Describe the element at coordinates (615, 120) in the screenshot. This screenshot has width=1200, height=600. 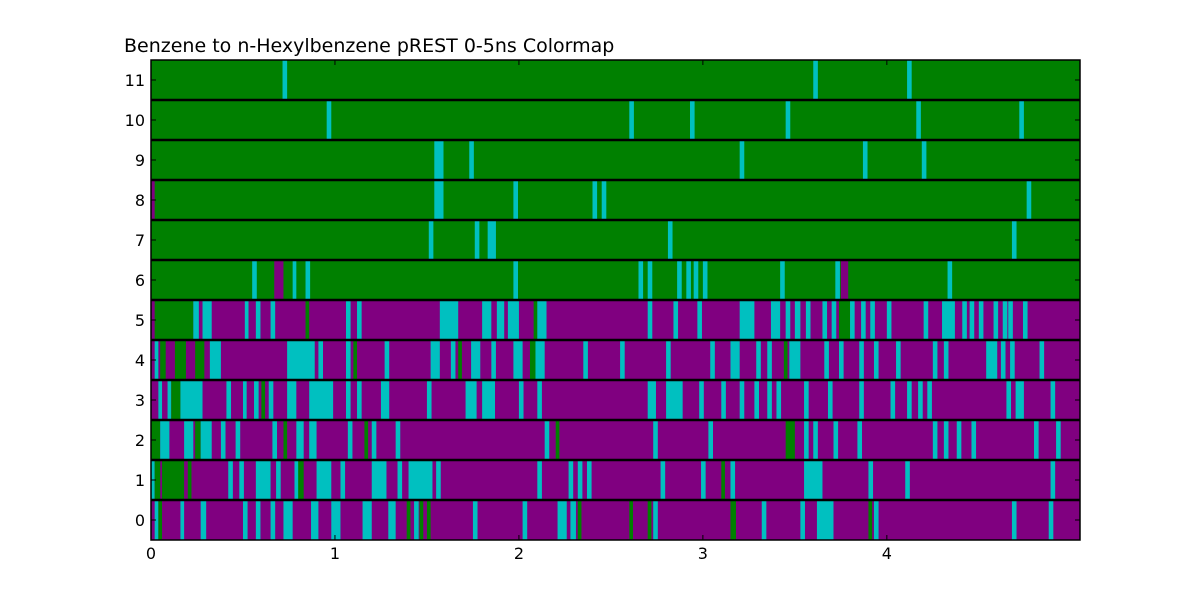
I see `row-10-band` at that location.